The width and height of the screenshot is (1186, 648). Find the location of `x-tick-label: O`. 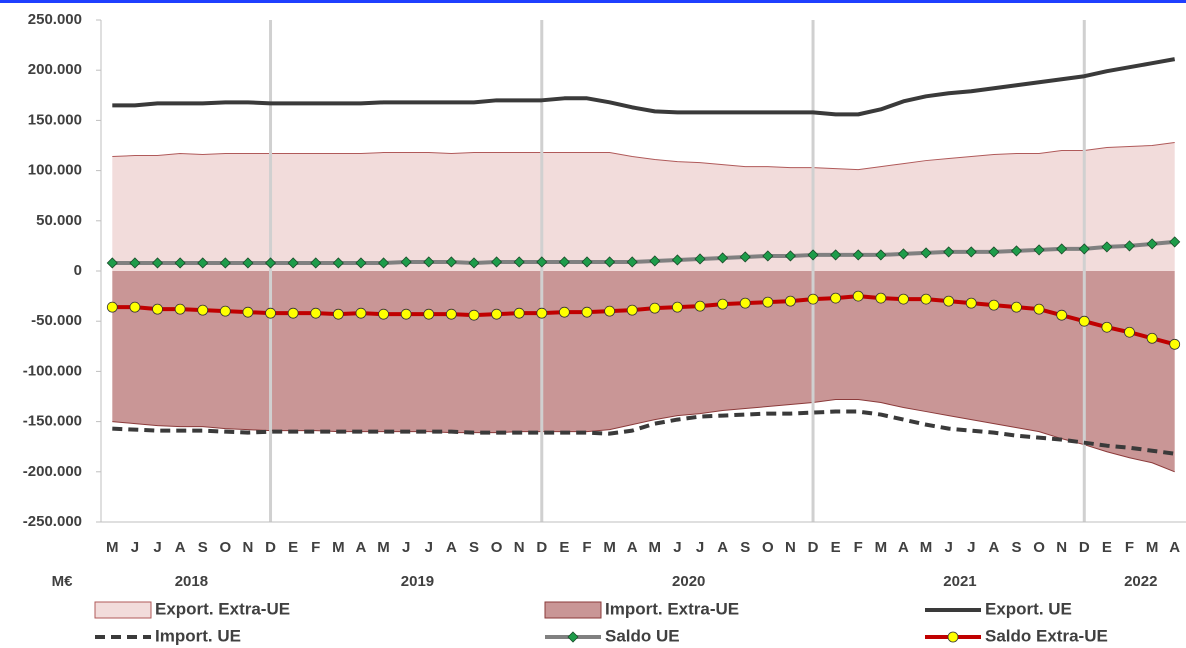

x-tick-label: O is located at coordinates (497, 547).